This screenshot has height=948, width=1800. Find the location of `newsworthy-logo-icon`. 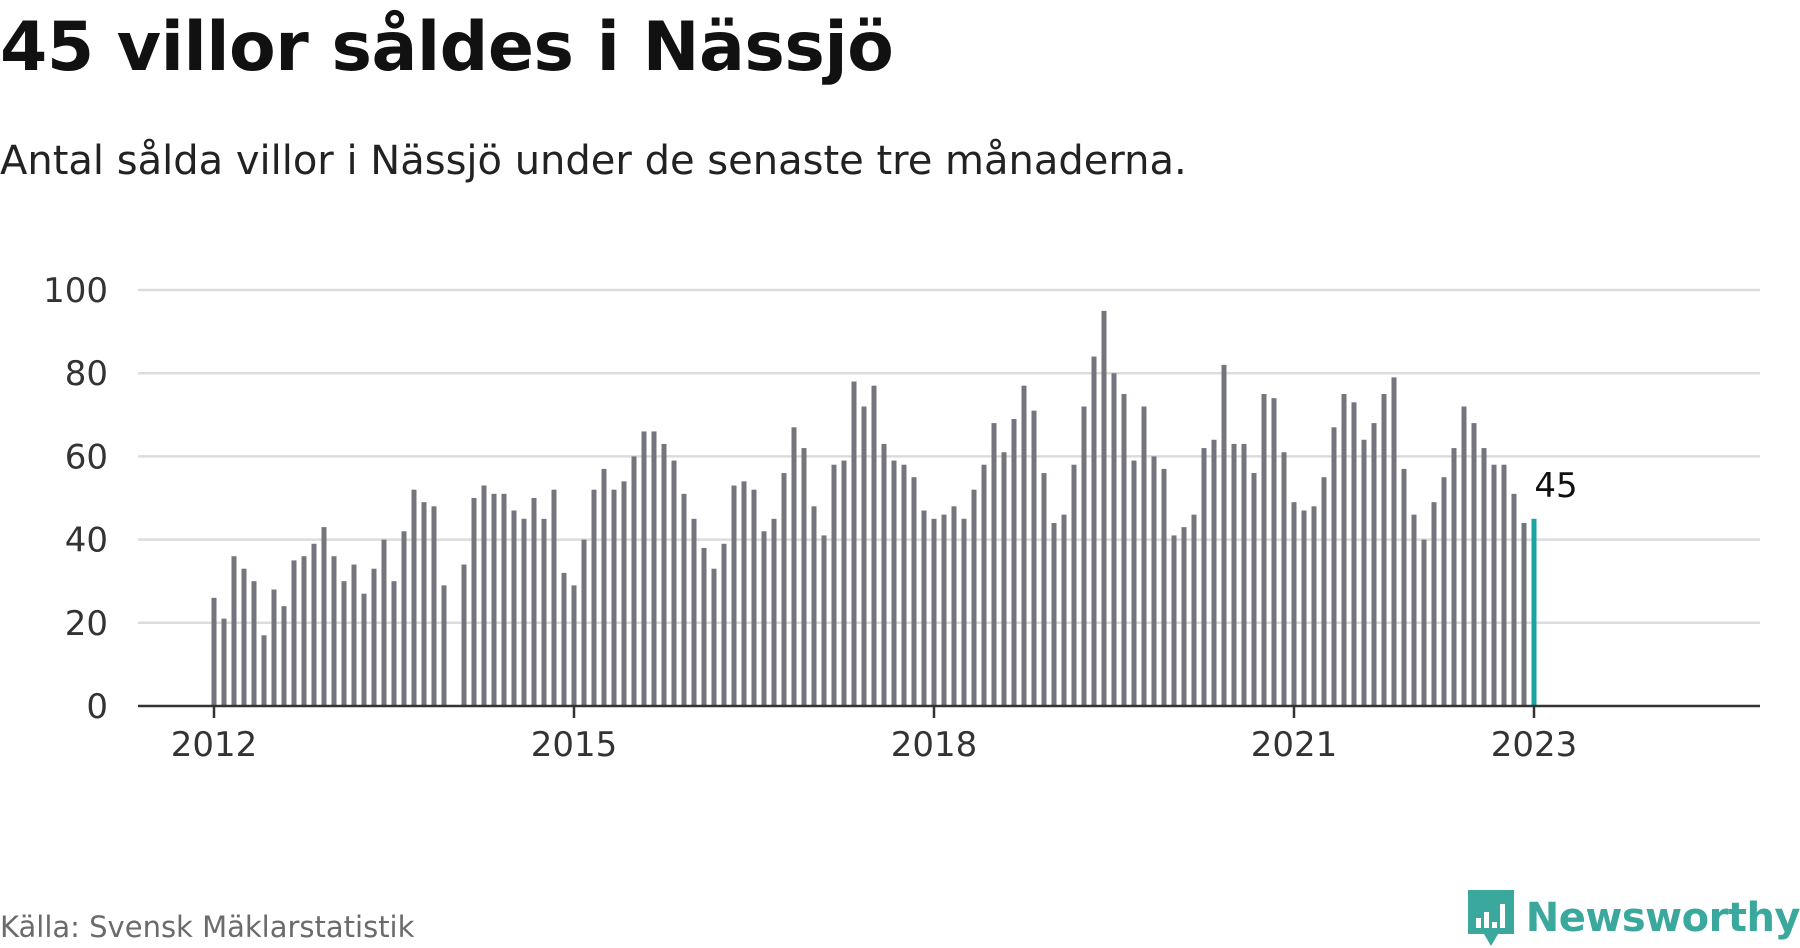

newsworthy-logo-icon is located at coordinates (1490, 918).